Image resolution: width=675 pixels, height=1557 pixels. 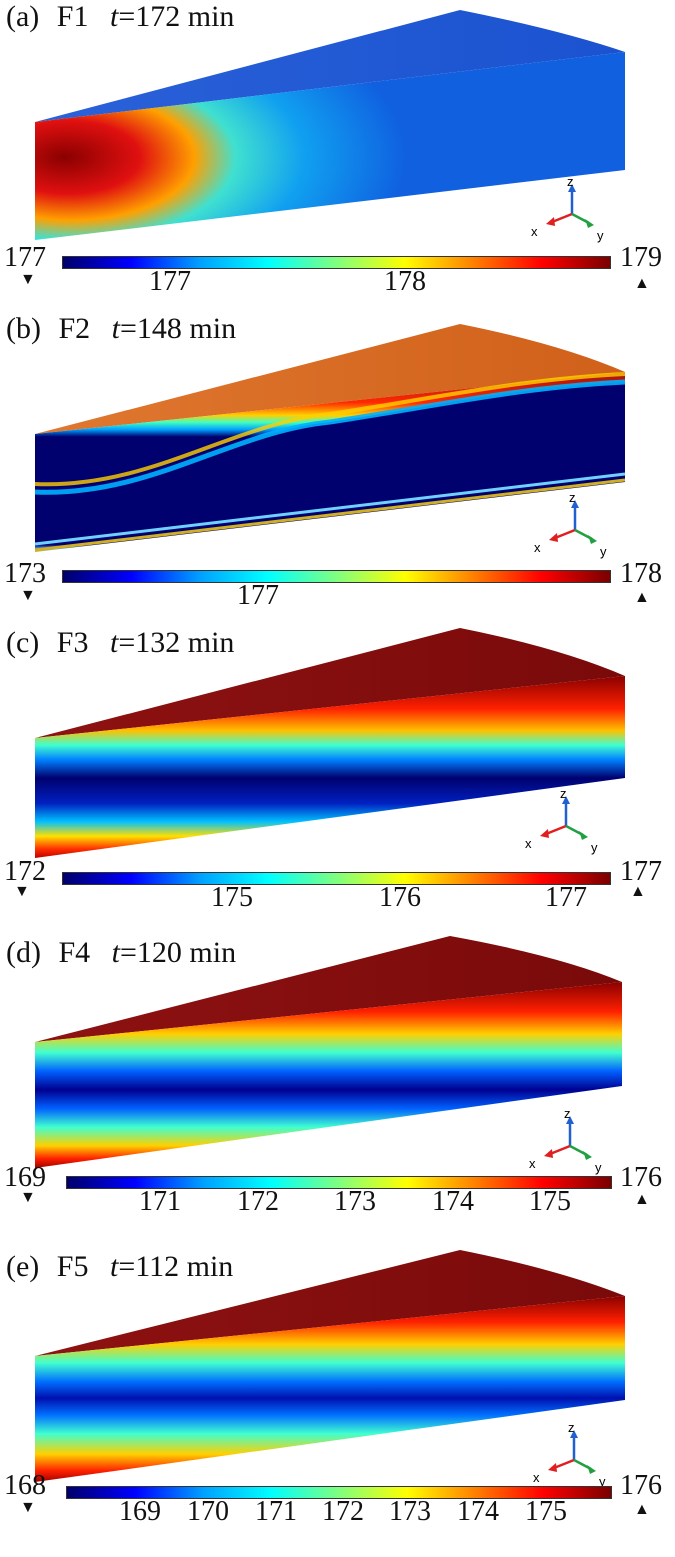 What do you see at coordinates (641, 573) in the screenshot?
I see `colorbar-max: 178` at bounding box center [641, 573].